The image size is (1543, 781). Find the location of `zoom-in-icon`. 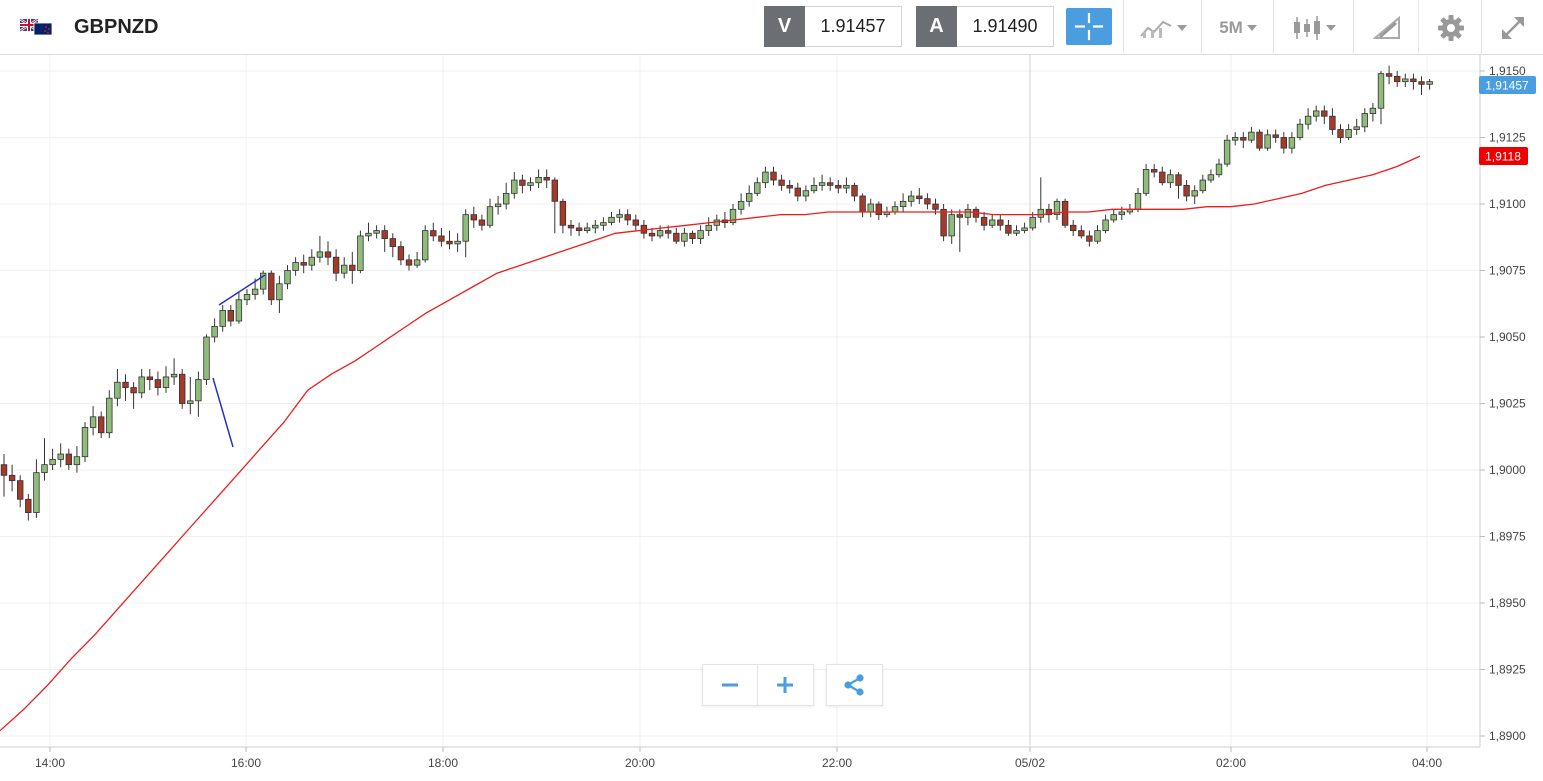

zoom-in-icon is located at coordinates (785, 685).